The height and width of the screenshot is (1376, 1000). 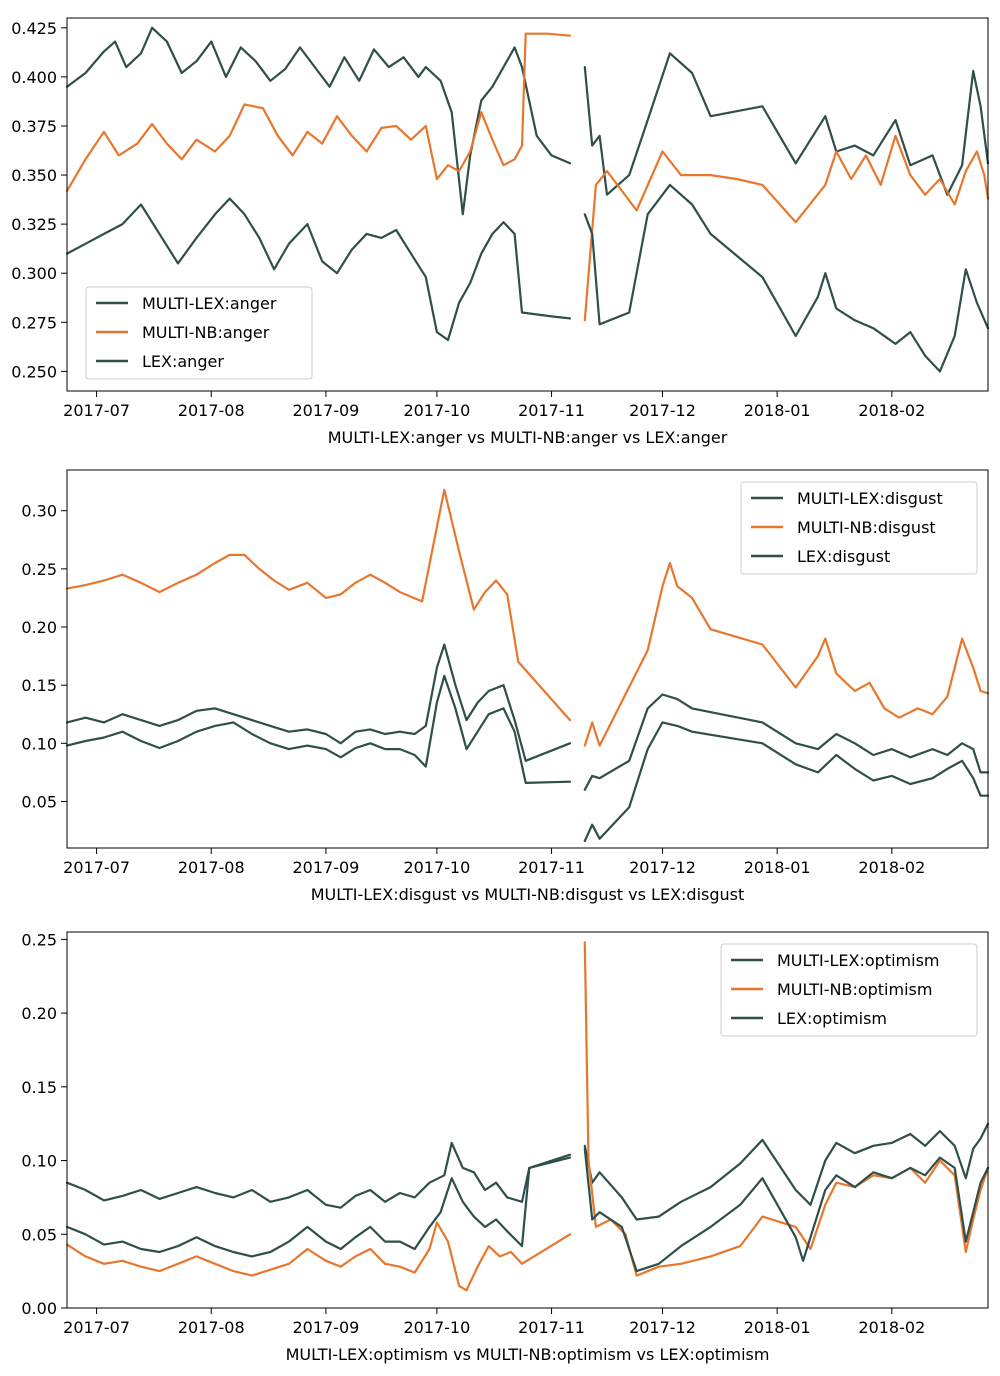 What do you see at coordinates (34, 224) in the screenshot?
I see `y-tick-label: 0.325` at bounding box center [34, 224].